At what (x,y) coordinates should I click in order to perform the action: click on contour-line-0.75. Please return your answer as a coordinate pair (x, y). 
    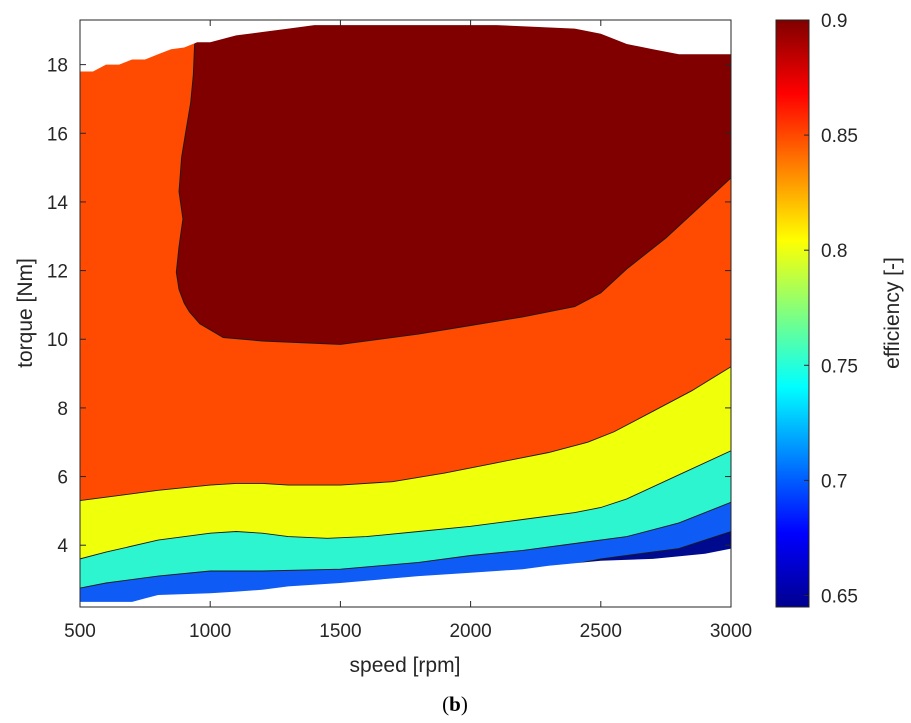
    Looking at the image, I should click on (405, 545).